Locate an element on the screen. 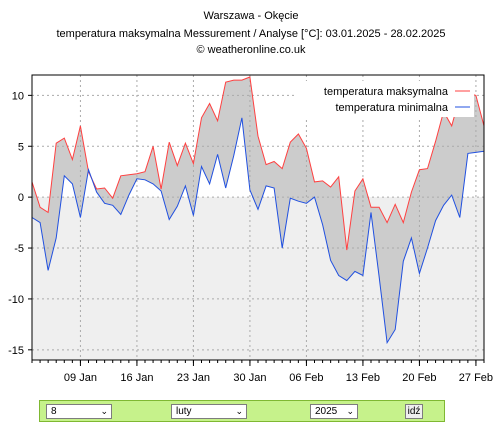 The width and height of the screenshot is (502, 429). day-select-value: 8 is located at coordinates (54, 411).